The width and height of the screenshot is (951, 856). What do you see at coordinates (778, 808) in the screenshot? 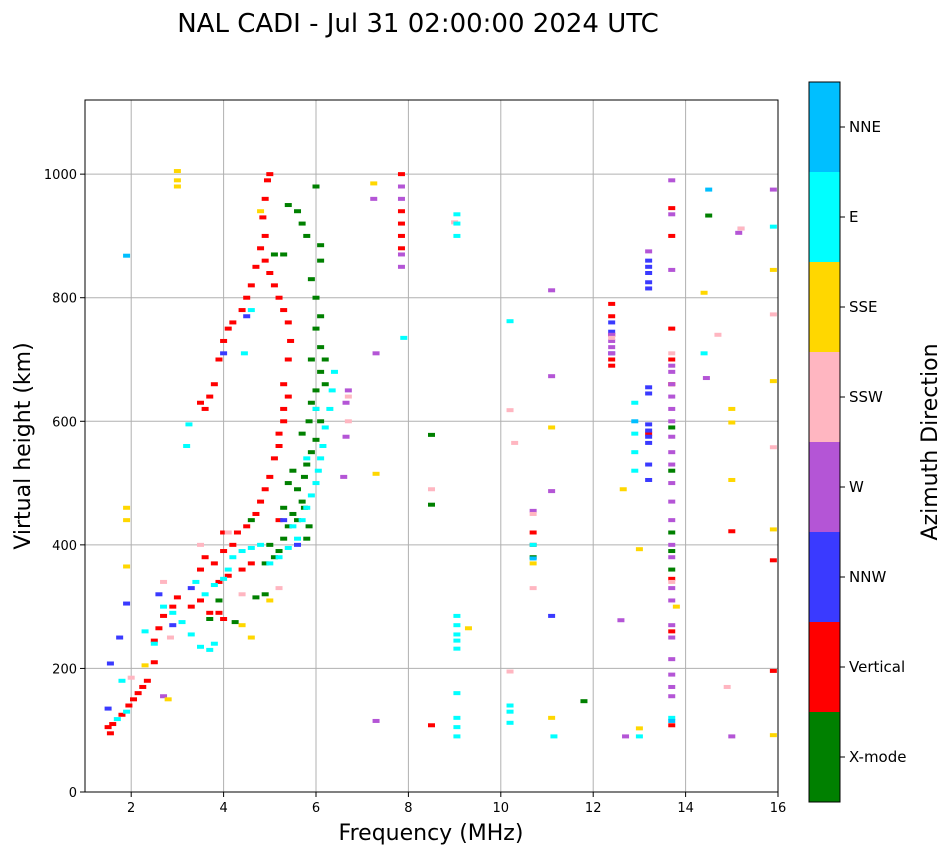
I see `x-tick-label: 16` at bounding box center [778, 808].